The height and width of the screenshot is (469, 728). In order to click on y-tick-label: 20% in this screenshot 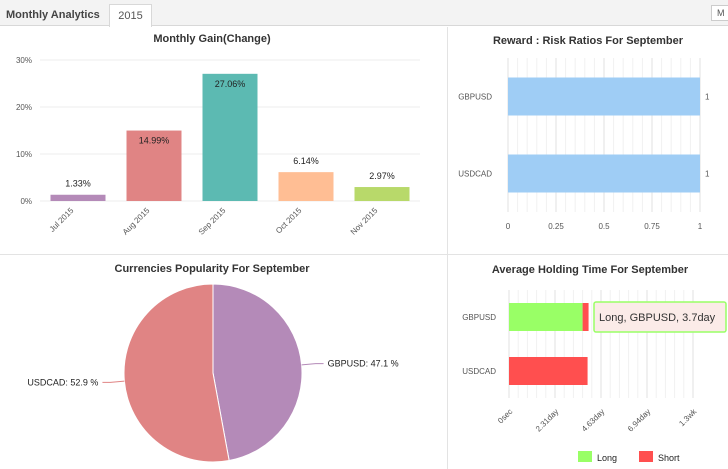, I will do `click(24, 107)`.